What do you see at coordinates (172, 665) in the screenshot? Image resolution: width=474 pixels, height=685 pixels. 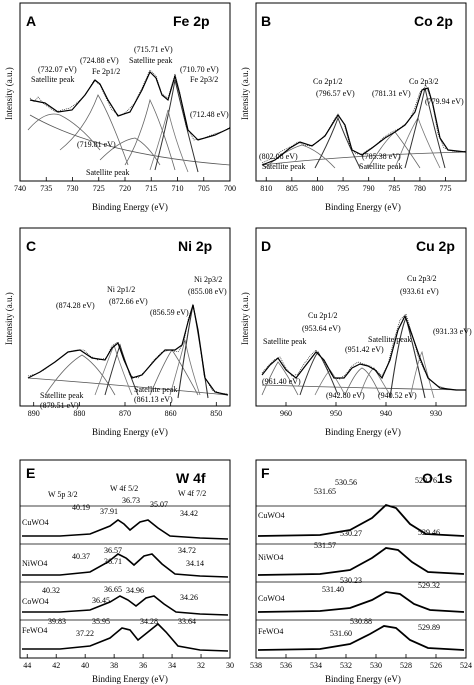 I see `x-tick-label: 34` at bounding box center [172, 665].